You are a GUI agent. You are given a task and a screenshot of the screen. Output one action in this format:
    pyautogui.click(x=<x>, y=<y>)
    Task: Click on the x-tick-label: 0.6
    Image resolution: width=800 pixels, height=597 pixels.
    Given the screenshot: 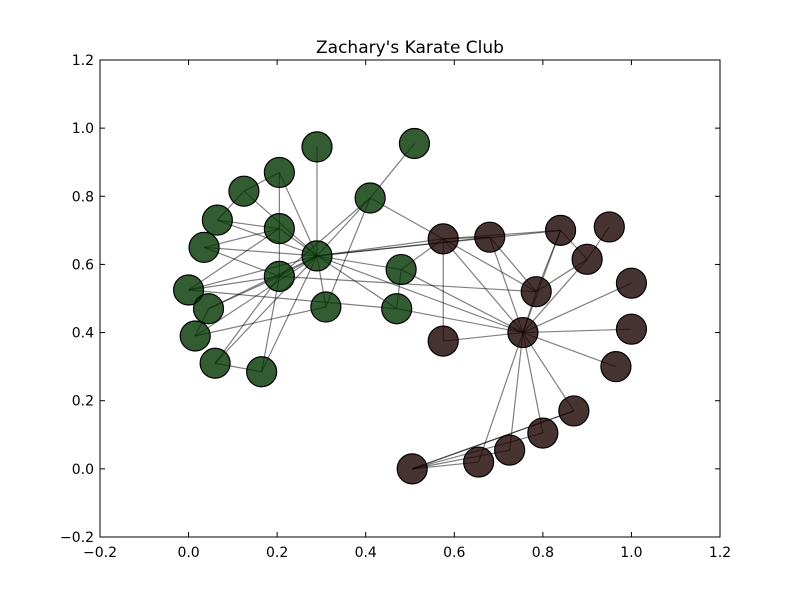 What is the action you would take?
    pyautogui.click(x=454, y=553)
    